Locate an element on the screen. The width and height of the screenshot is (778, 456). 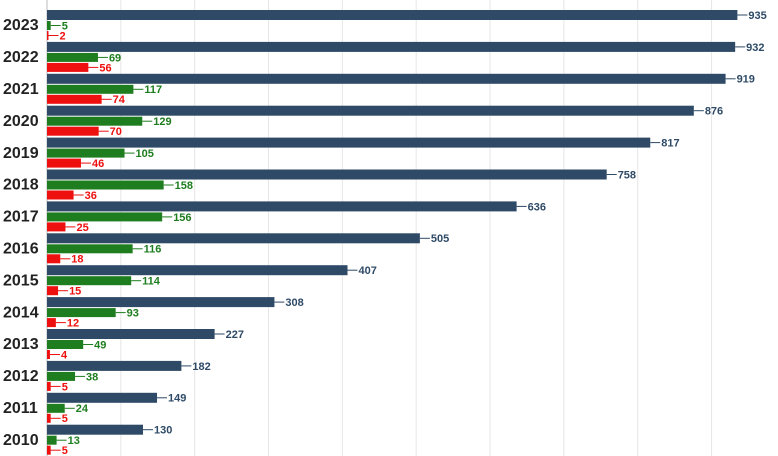
value-label: 505 is located at coordinates (440, 239).